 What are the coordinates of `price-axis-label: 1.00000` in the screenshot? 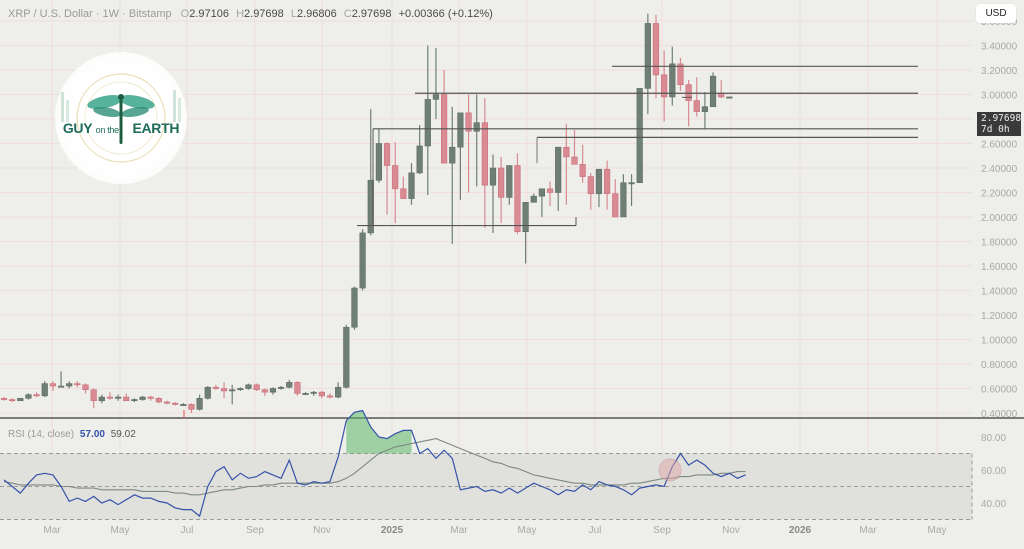 It's located at (999, 341).